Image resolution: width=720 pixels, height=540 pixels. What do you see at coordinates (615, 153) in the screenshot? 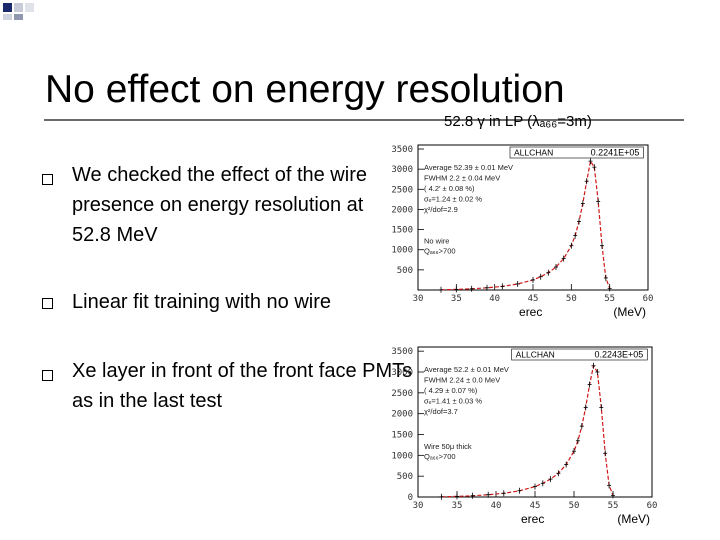
I see `stats-entries: 0.2241E+05` at bounding box center [615, 153].